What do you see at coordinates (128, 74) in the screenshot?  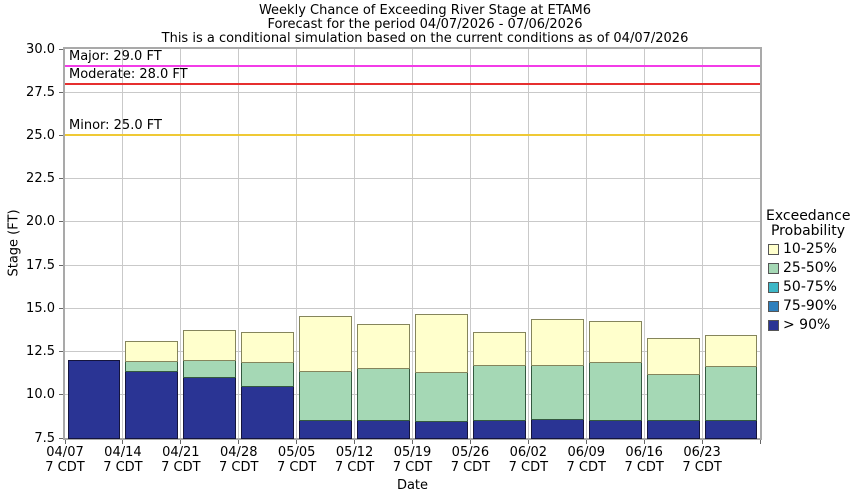 I see `moderate-stage-label: Moderate: 28.0 FT` at bounding box center [128, 74].